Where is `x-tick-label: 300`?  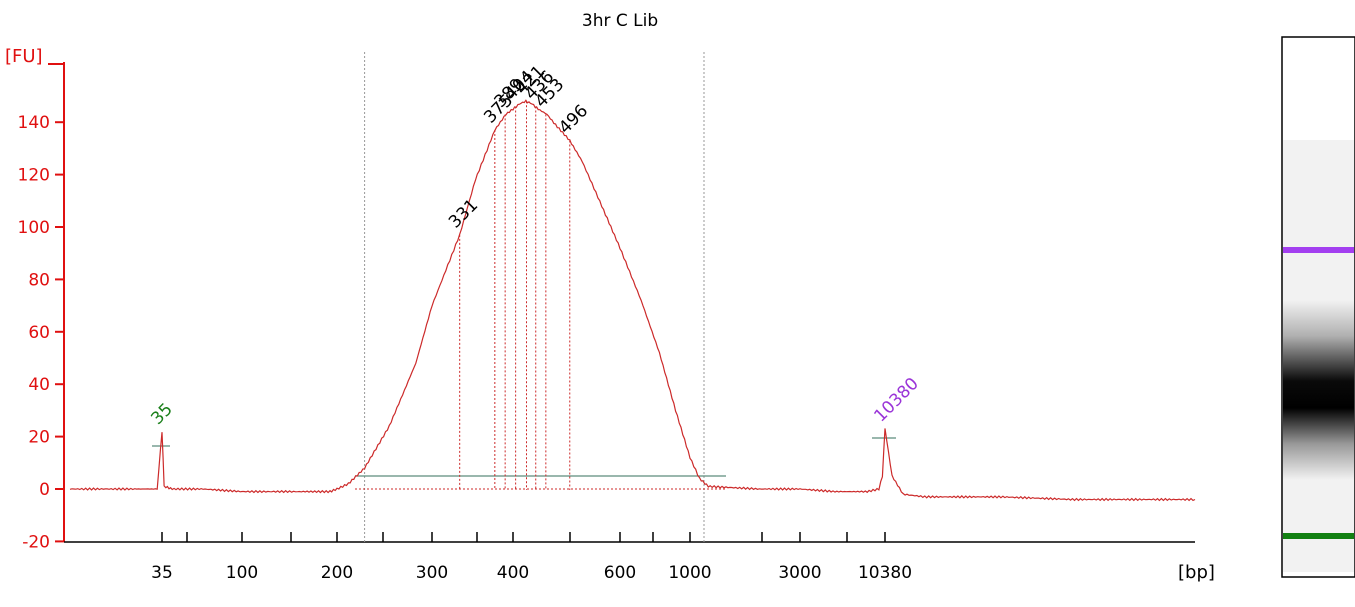
x-tick-label: 300 is located at coordinates (432, 573).